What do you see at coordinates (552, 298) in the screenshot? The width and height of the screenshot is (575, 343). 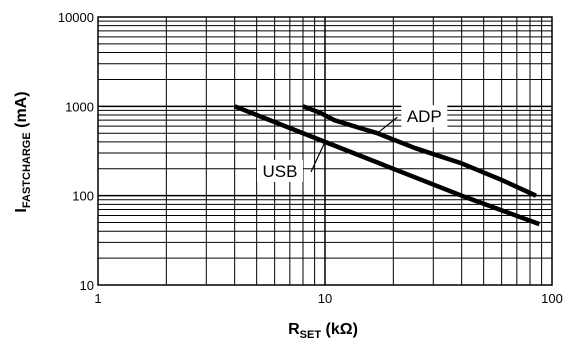 I see `x-tick-label: 100` at bounding box center [552, 298].